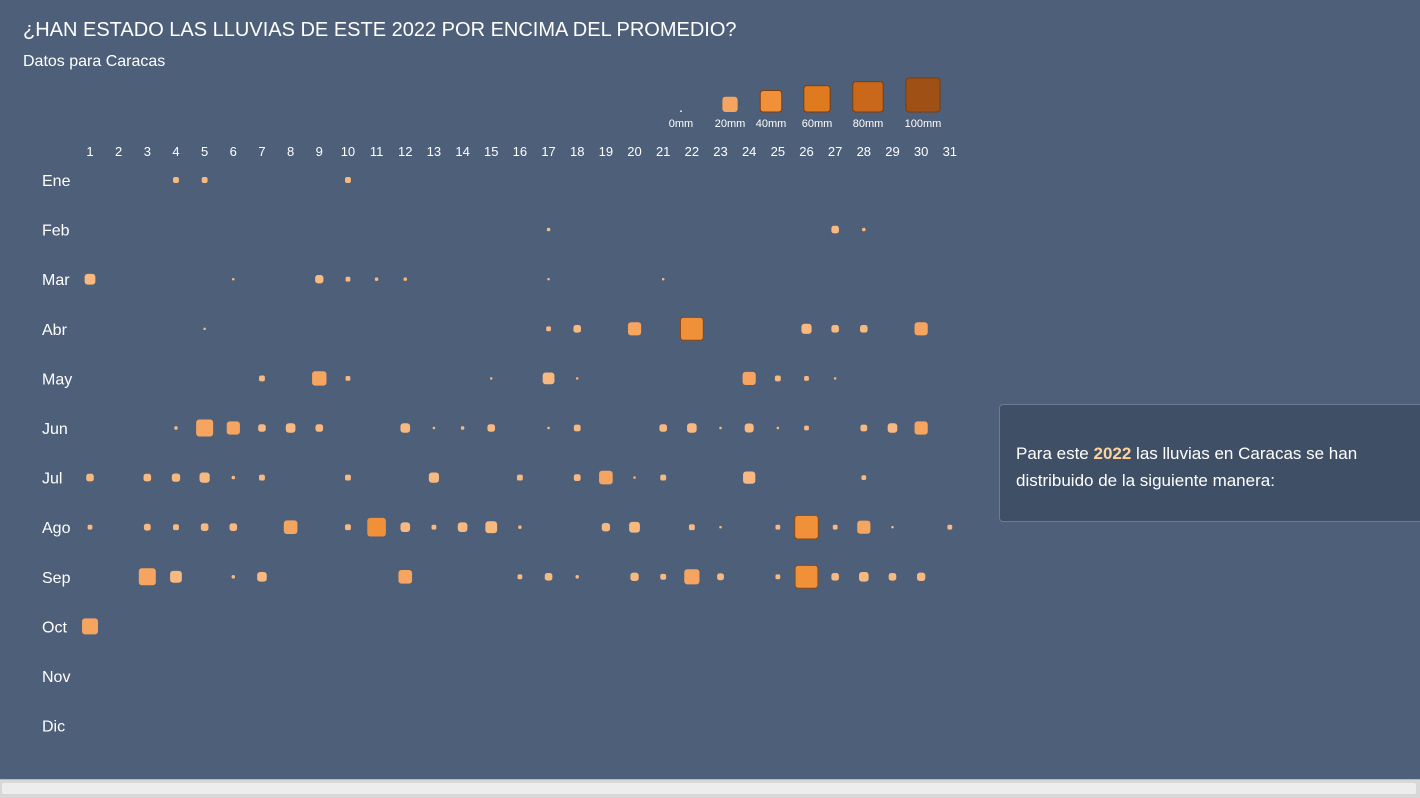 The width and height of the screenshot is (1420, 798). I want to click on rain-cell: Oct 1: 22mm, so click(90, 626).